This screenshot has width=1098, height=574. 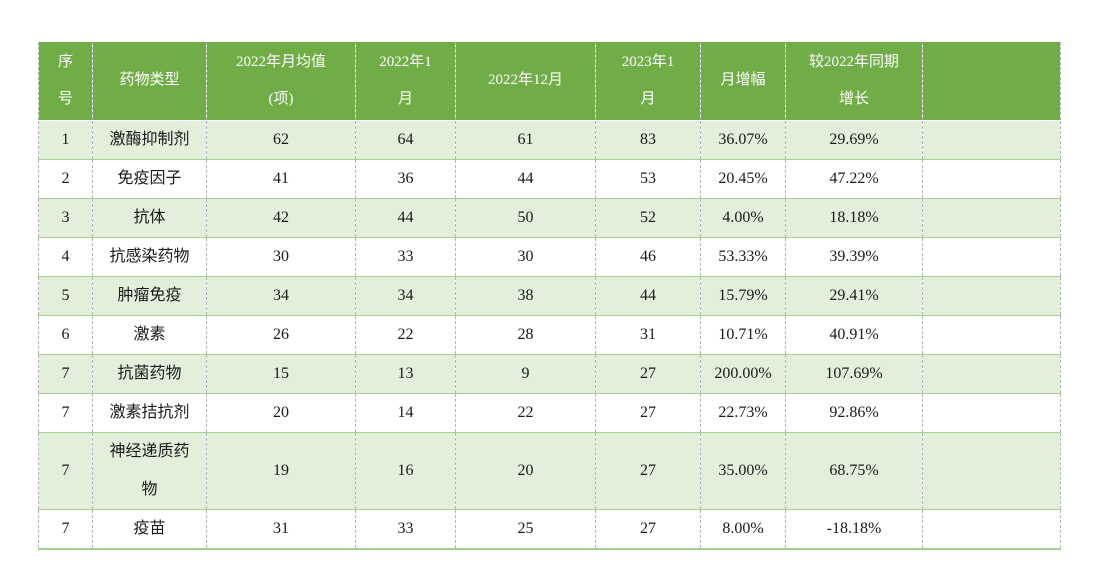 I want to click on month-growth-cell: 22.73%, so click(x=743, y=412).